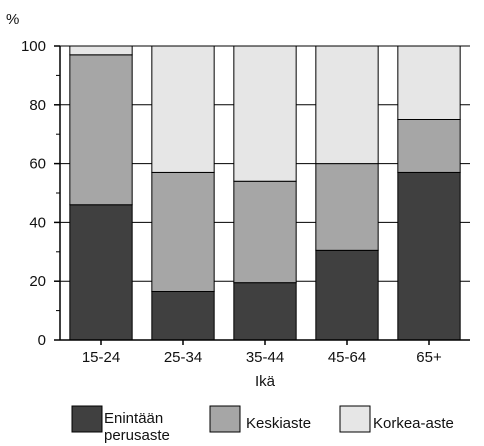  Describe the element at coordinates (265, 381) in the screenshot. I see `x-axis-title: Ikä` at that location.